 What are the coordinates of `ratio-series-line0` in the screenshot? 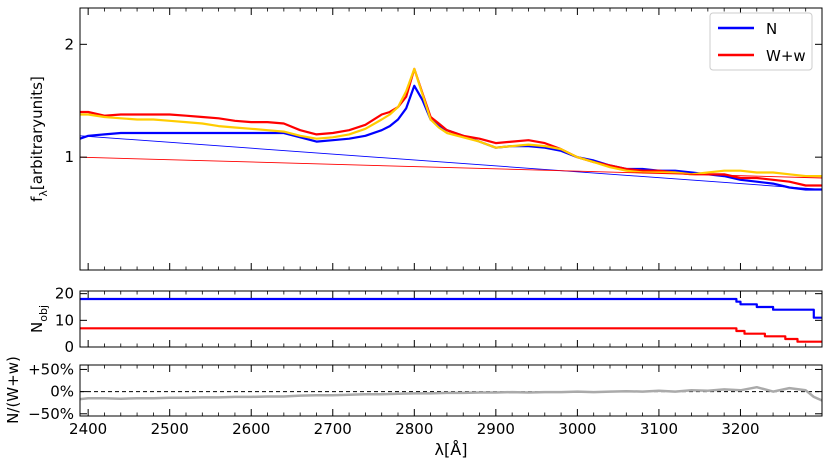 It's located at (451, 393).